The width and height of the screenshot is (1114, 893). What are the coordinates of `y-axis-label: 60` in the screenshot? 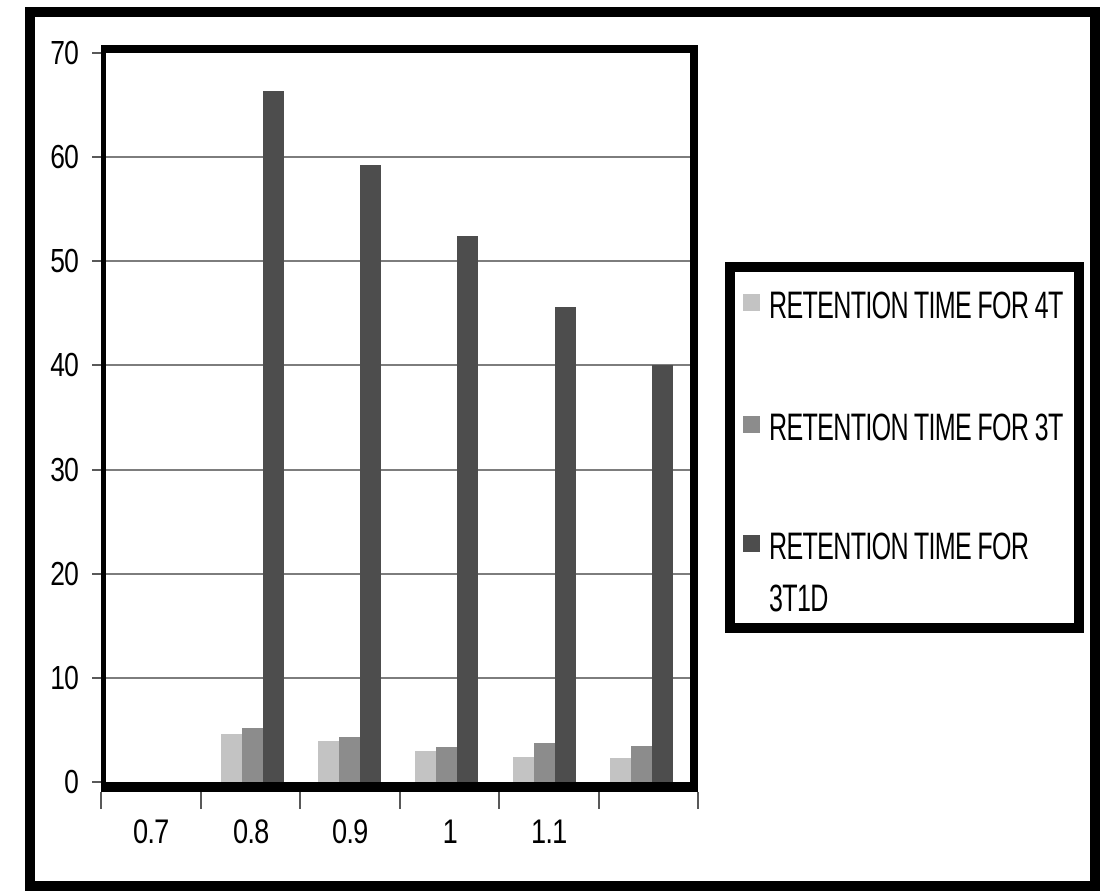 It's located at (64, 157).